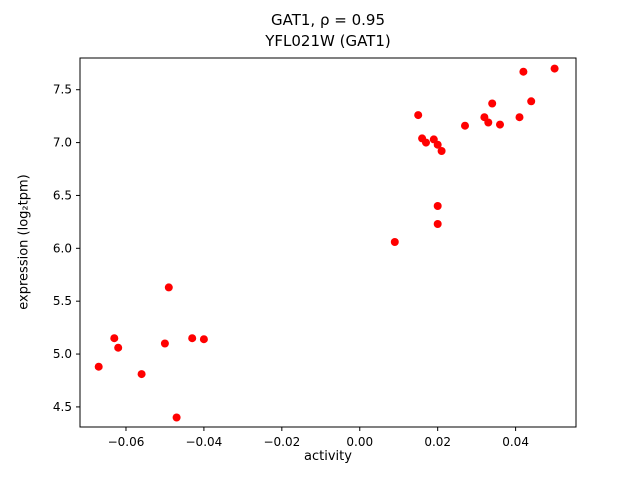  Describe the element at coordinates (62, 407) in the screenshot. I see `y-tick-label: 4.5` at that location.